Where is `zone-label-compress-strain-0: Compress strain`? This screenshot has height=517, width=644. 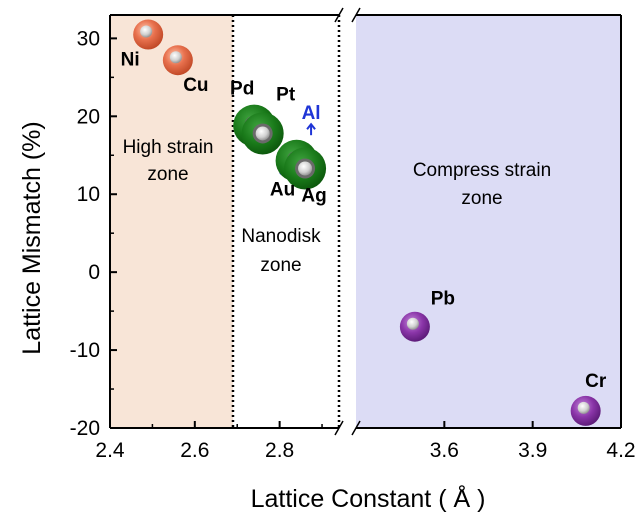
zone-label-compress-strain-0: Compress strain is located at coordinates (482, 170).